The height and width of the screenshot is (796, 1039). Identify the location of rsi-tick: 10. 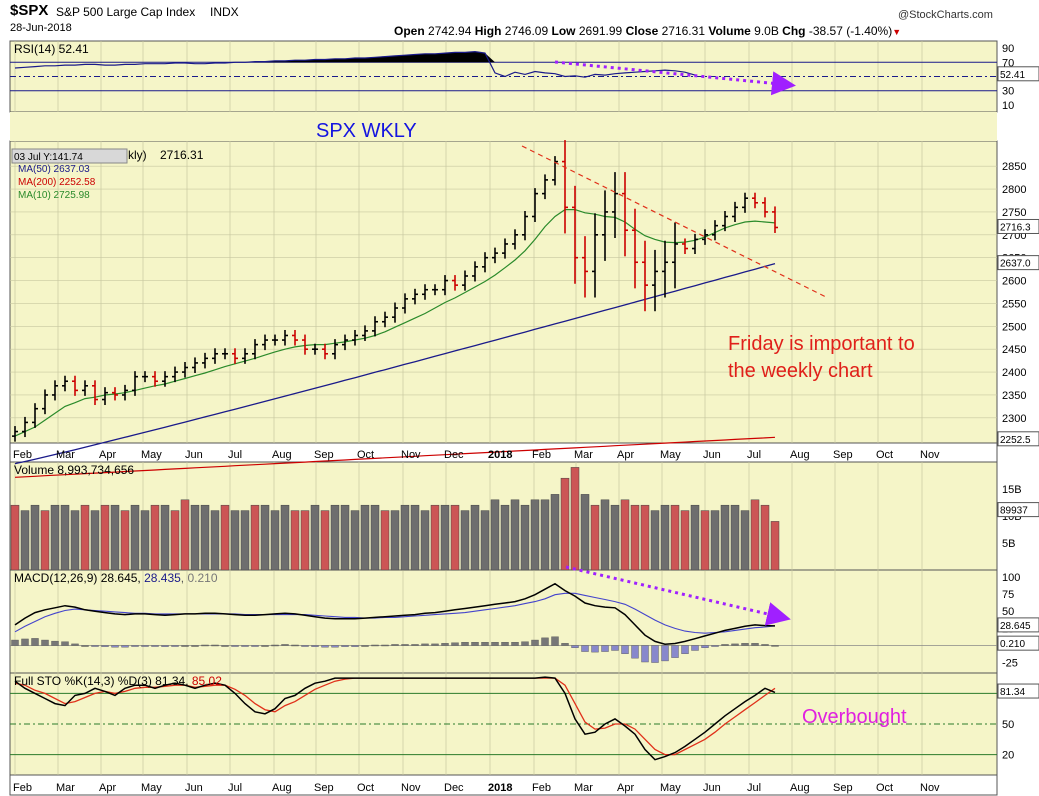
(1008, 106).